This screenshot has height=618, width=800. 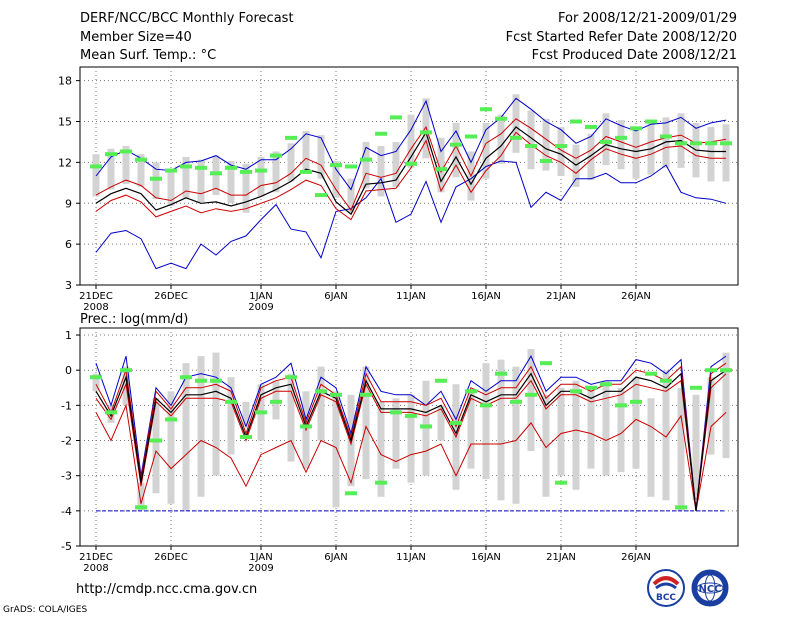 What do you see at coordinates (187, 18) in the screenshot?
I see `chart-title: DERF/NCC/BCC Monthly Forecast` at bounding box center [187, 18].